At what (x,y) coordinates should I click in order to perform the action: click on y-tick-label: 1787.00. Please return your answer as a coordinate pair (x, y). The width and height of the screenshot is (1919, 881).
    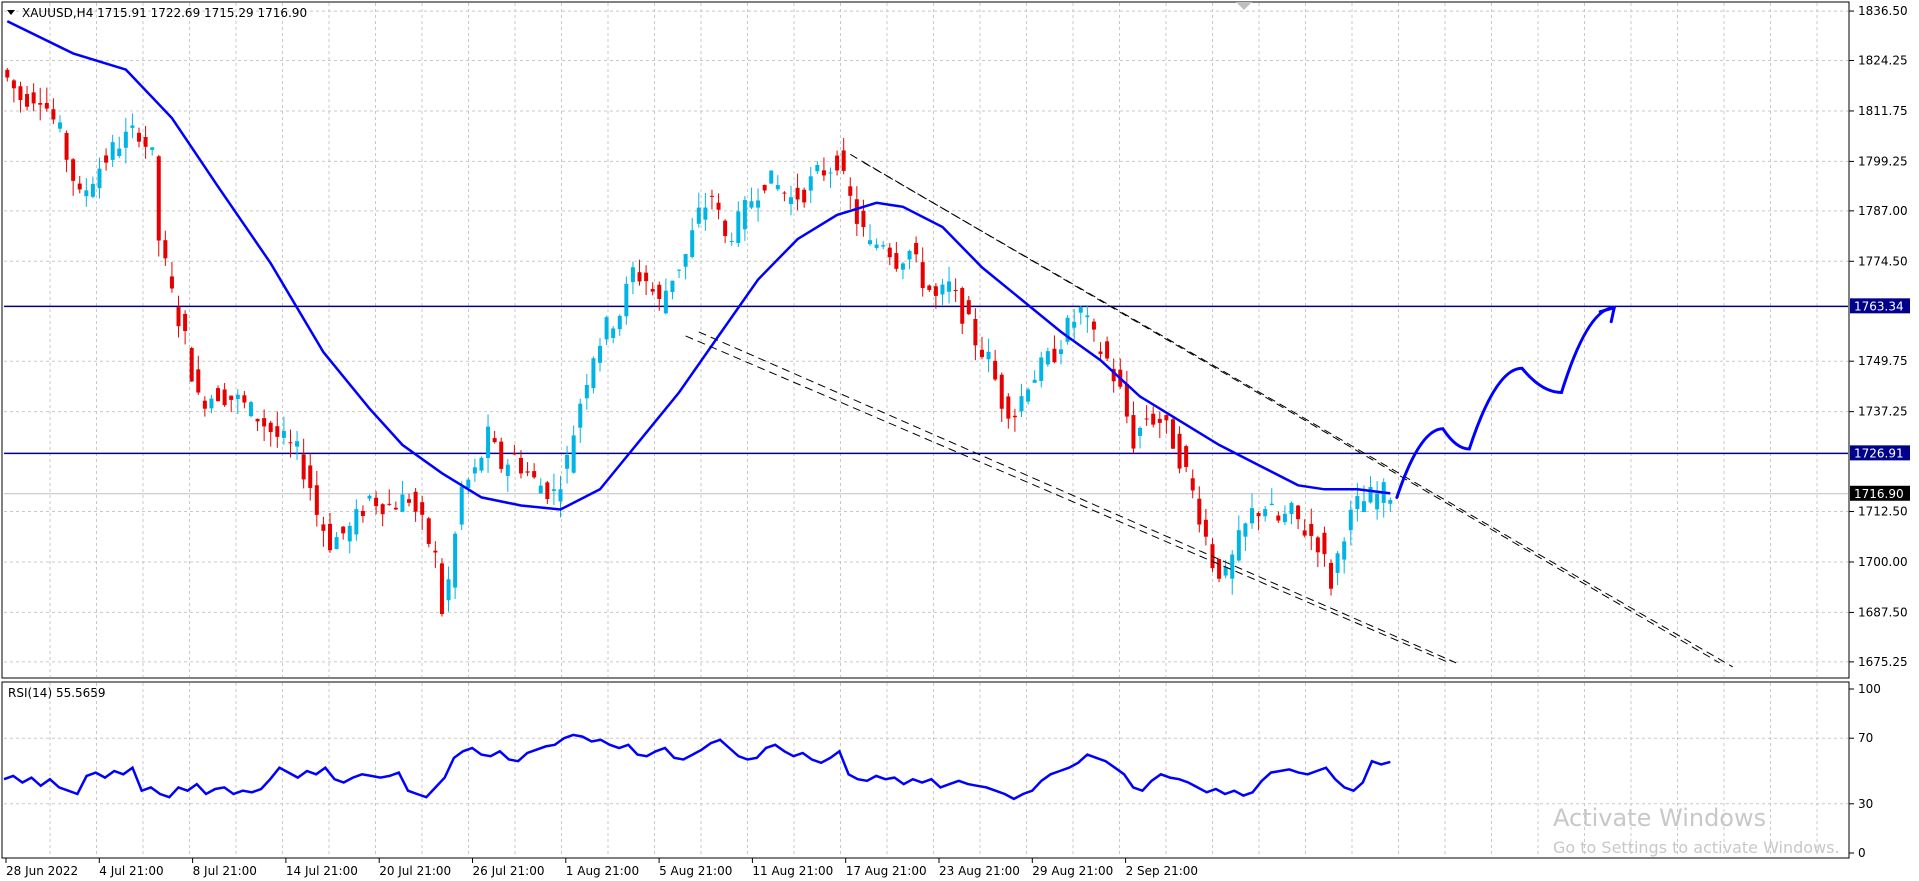
    Looking at the image, I should click on (1883, 211).